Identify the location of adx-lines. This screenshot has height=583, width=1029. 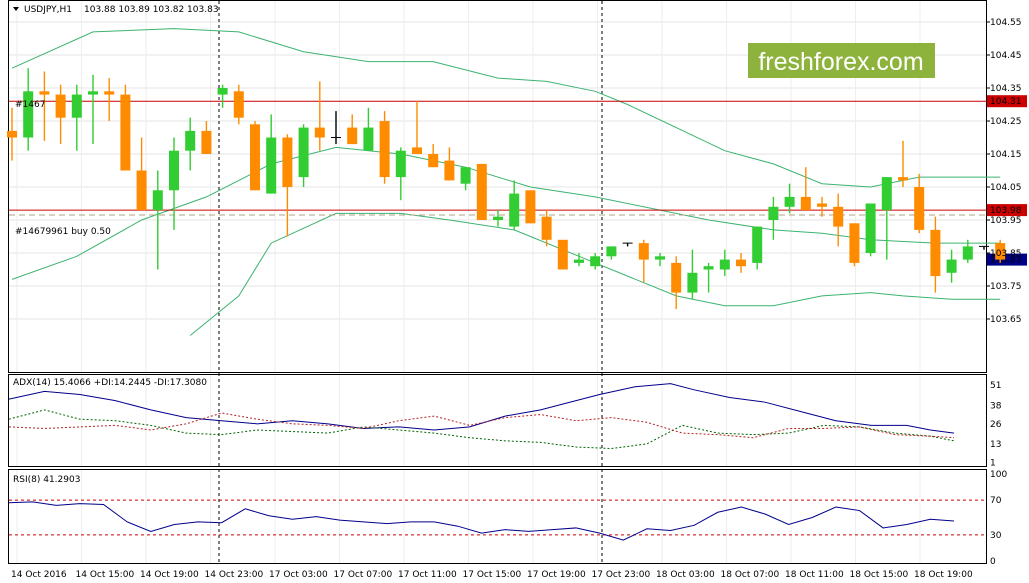
(481, 416).